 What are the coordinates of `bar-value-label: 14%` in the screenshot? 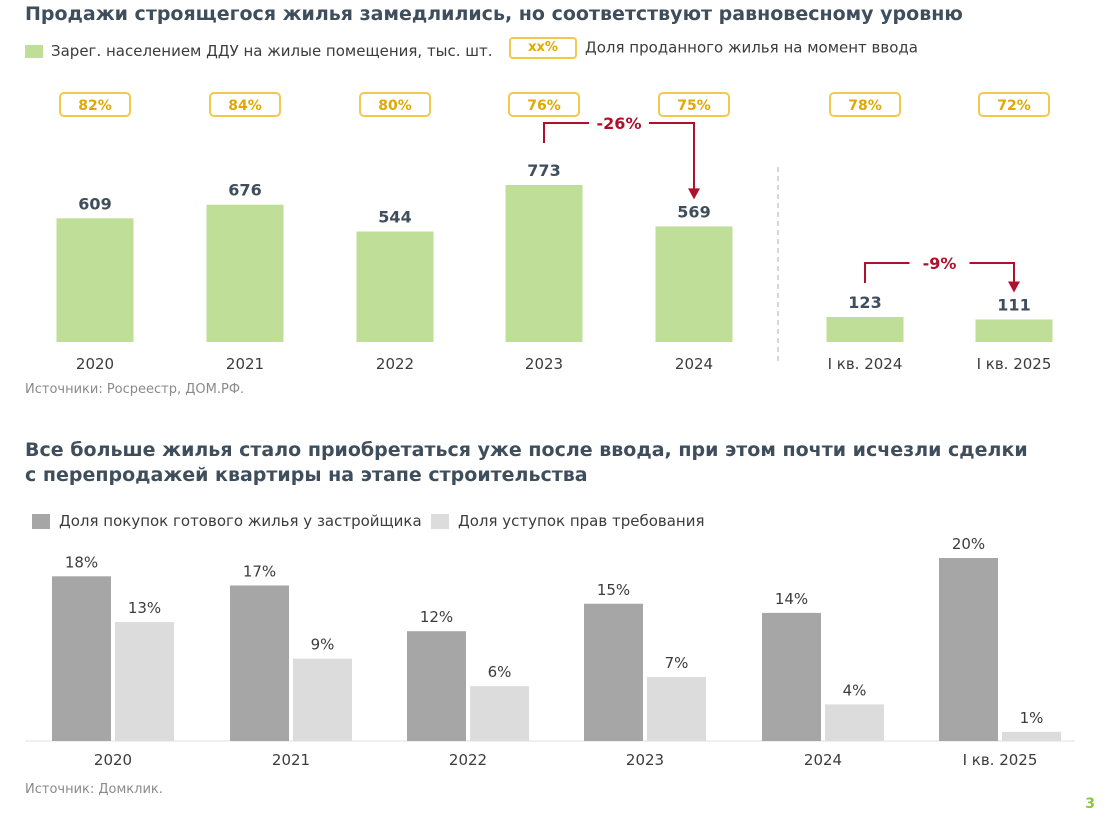 It's located at (791, 599).